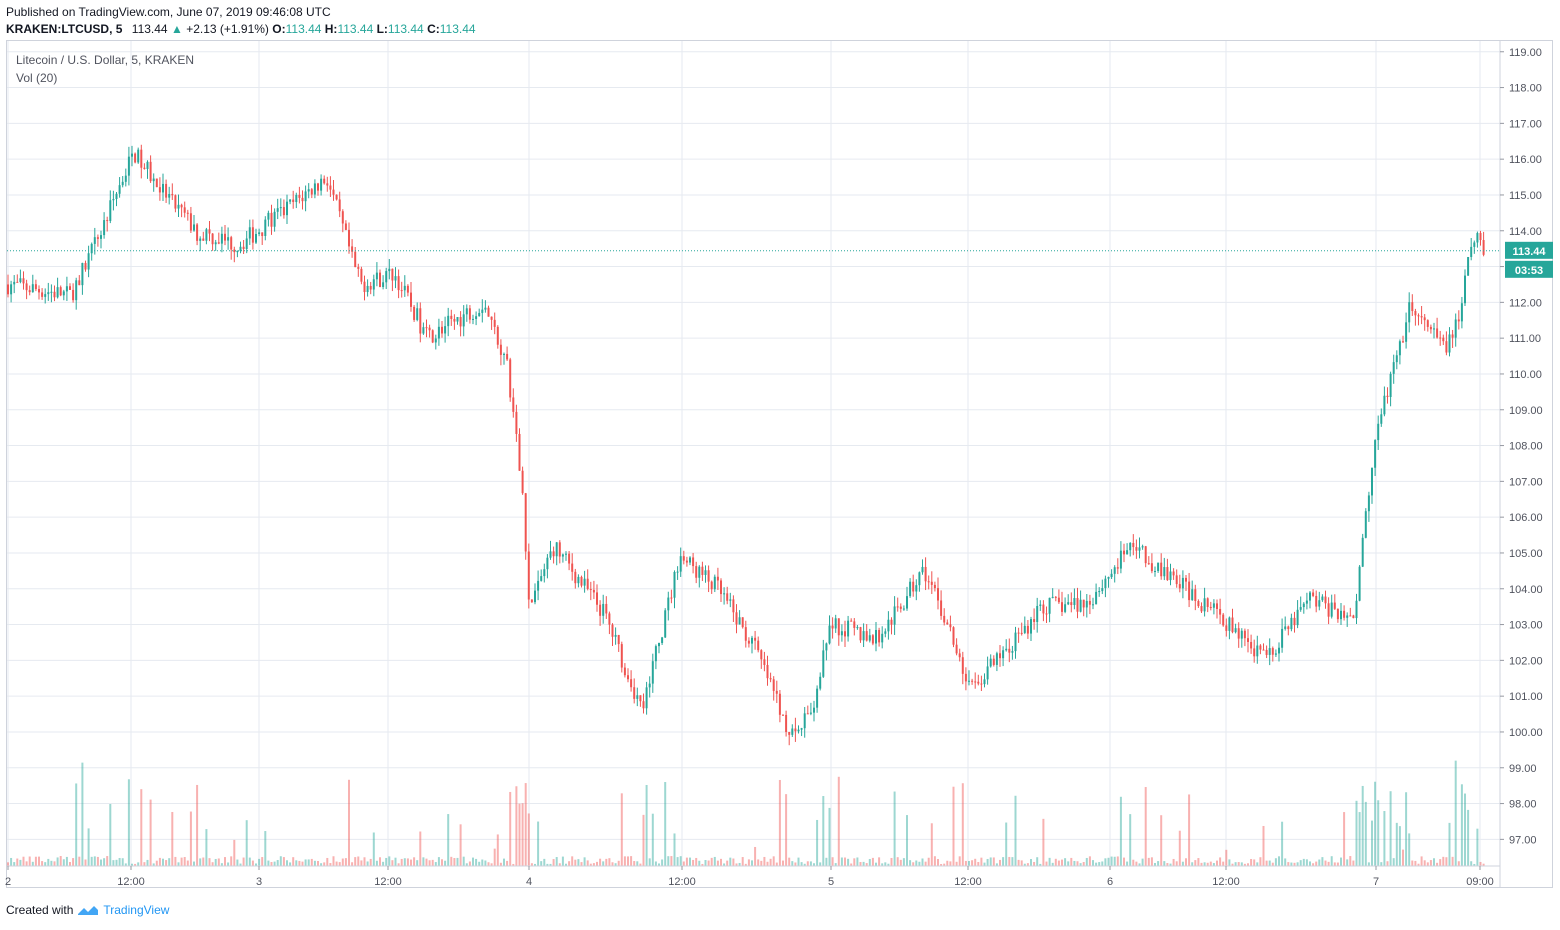  What do you see at coordinates (136, 910) in the screenshot?
I see `tradingview-brand: TradingView` at bounding box center [136, 910].